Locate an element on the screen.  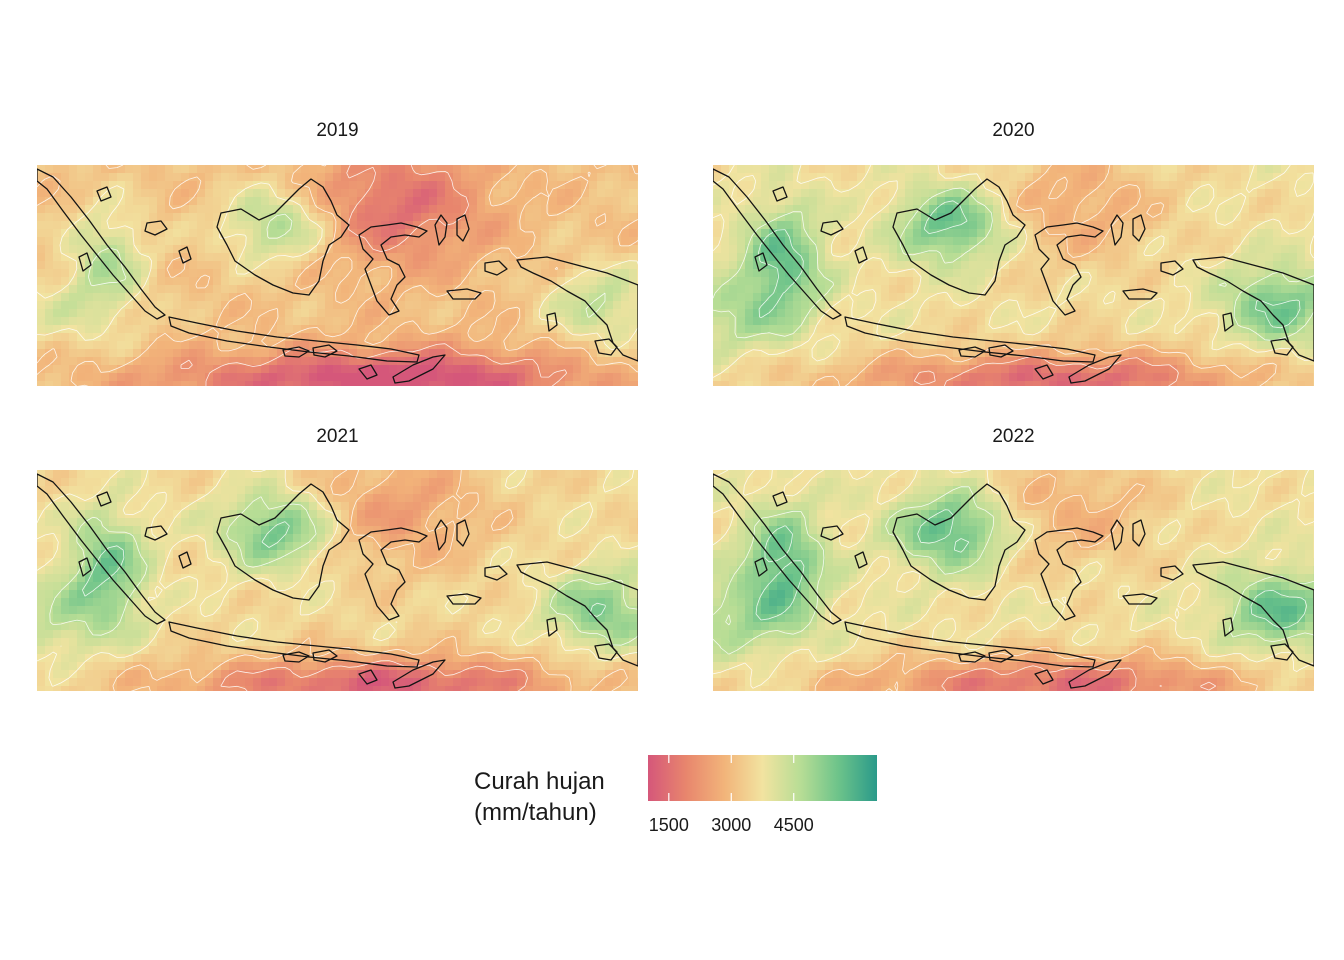
legend-colorbar is located at coordinates (762, 778).